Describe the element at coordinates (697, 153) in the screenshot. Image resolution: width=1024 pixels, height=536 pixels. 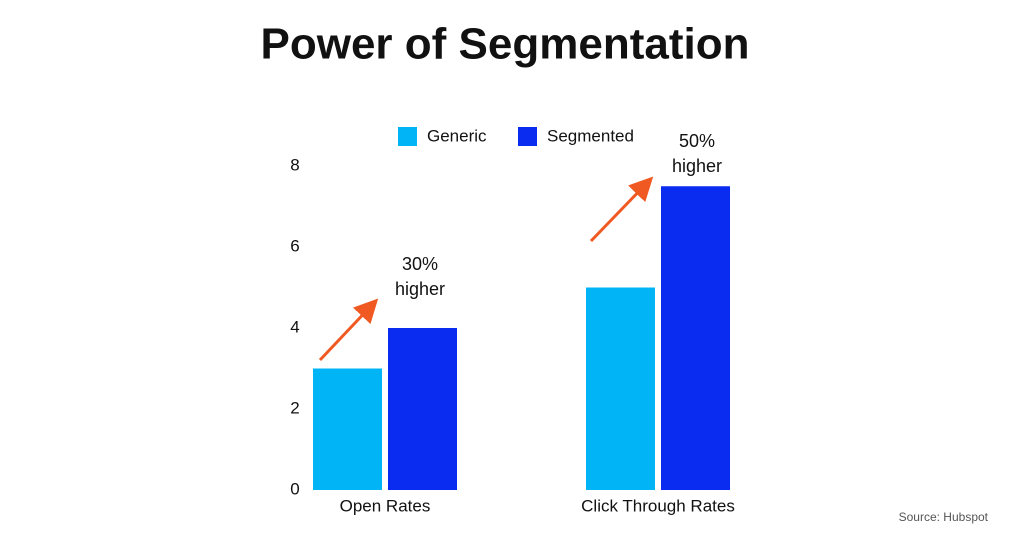
I see `annotation: 50% higher` at that location.